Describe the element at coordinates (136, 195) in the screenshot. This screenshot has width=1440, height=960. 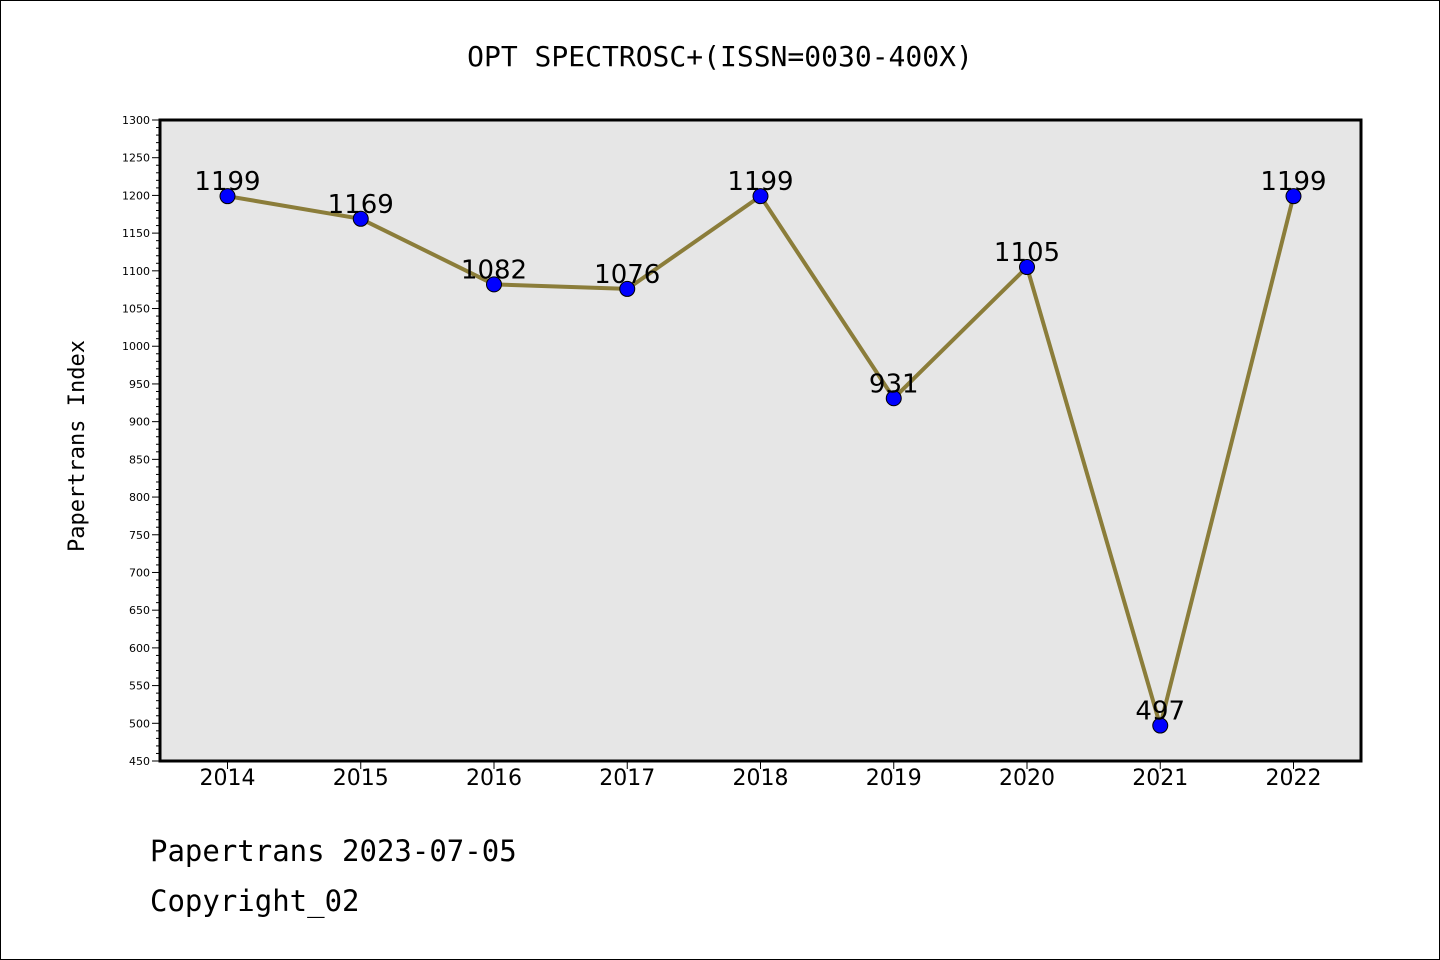
I see `y-tick-label: 1200` at that location.